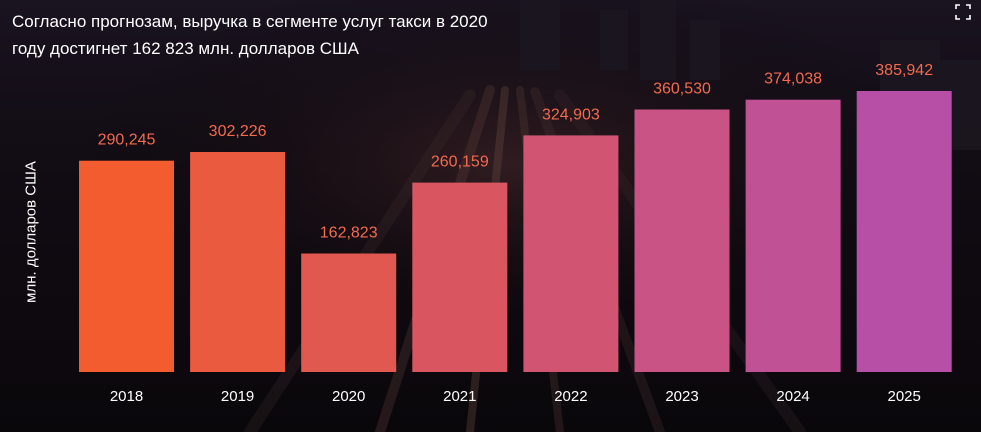  Describe the element at coordinates (793, 79) in the screenshot. I see `value-label-2024: 374,038` at that location.